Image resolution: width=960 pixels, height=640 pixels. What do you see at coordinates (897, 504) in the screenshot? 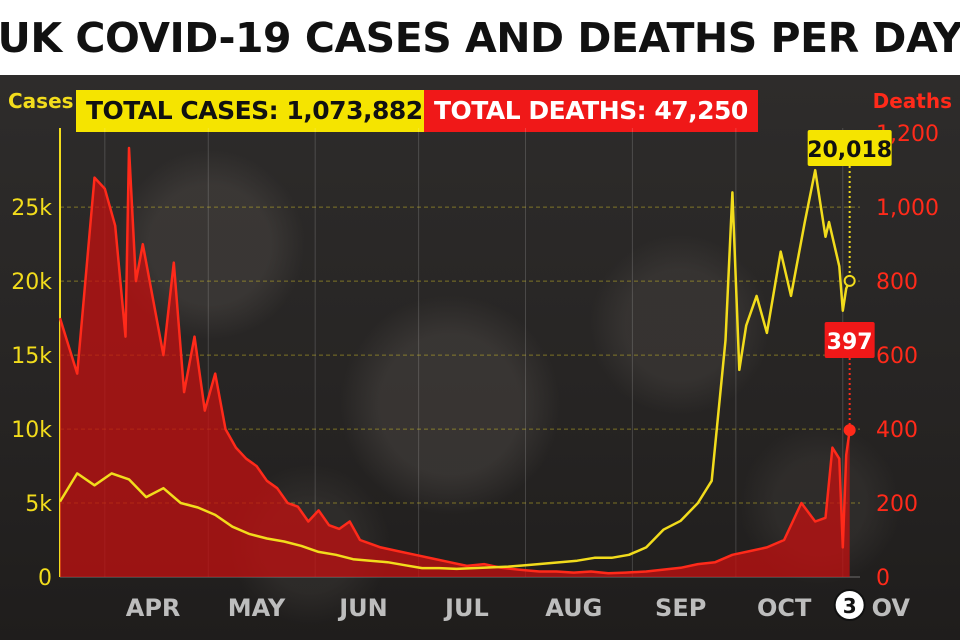
I see `y-tick-right: 200` at bounding box center [897, 504].